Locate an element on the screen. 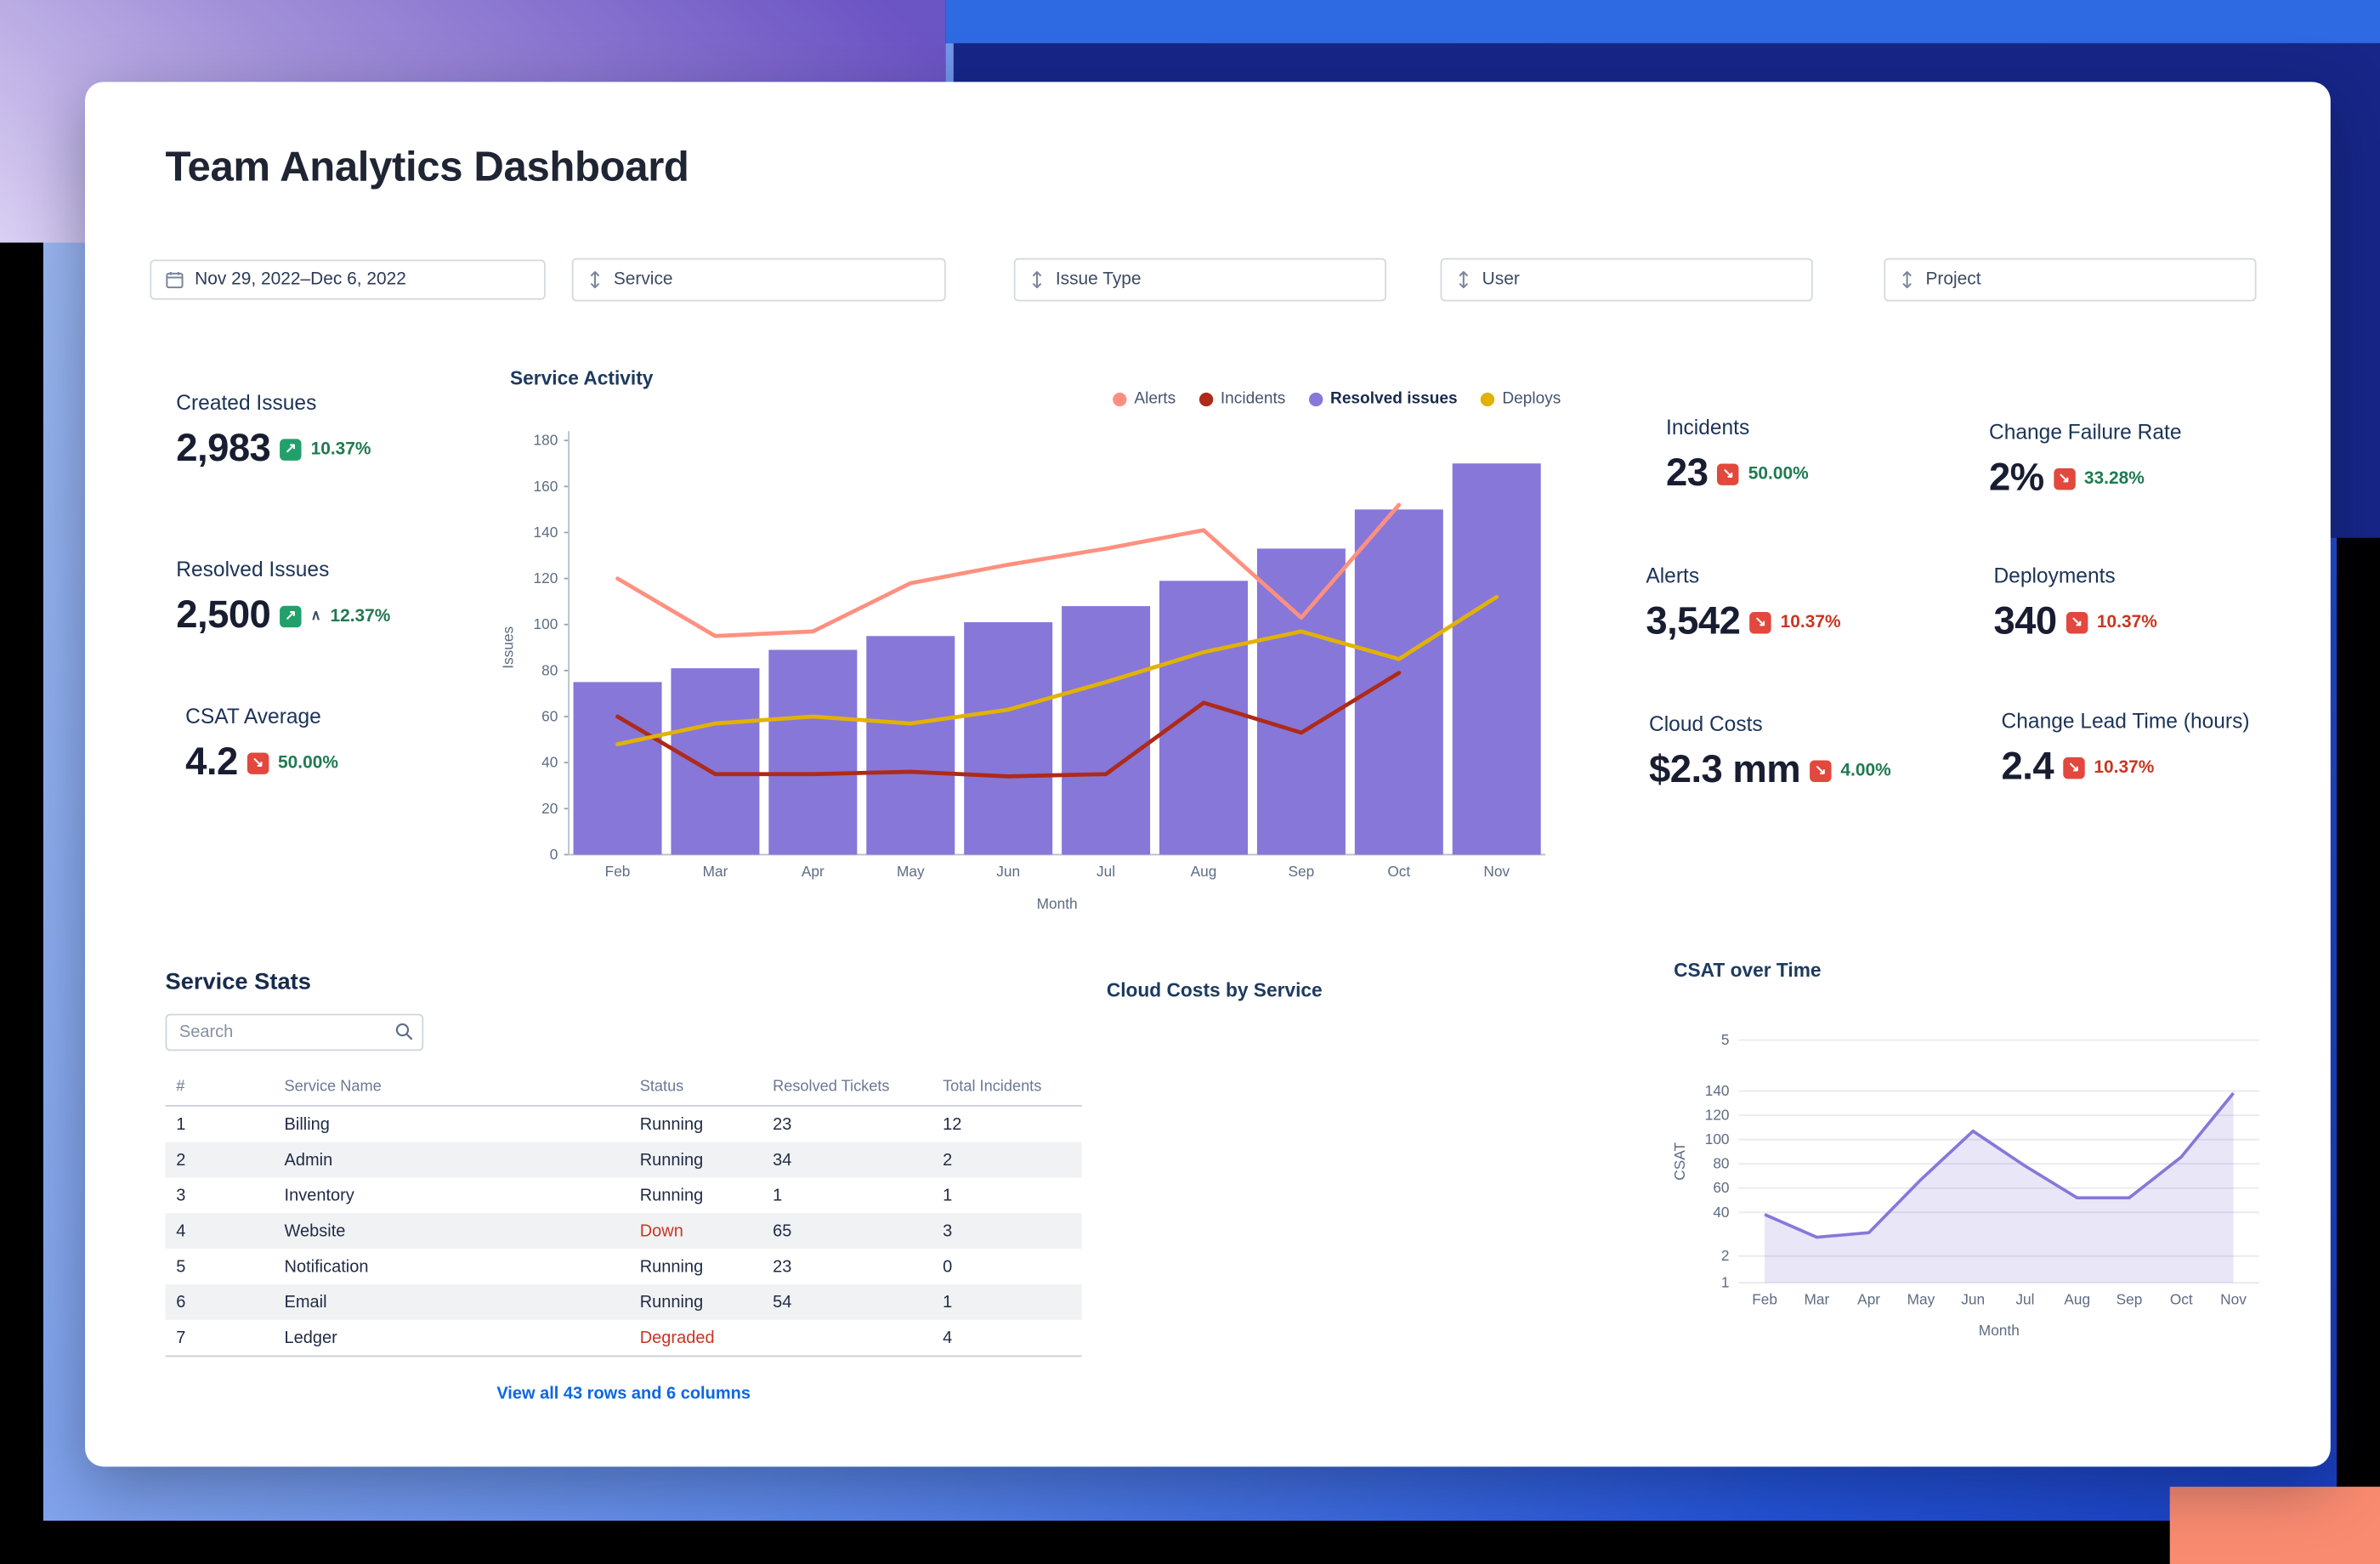 The width and height of the screenshot is (2380, 1564). table-cell: 3 is located at coordinates (948, 1231).